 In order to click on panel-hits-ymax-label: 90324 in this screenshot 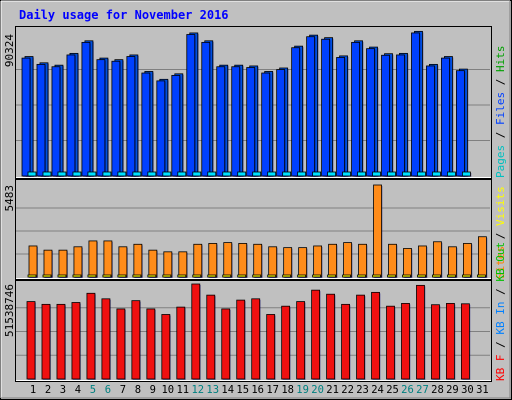, I will do `click(9, 50)`.